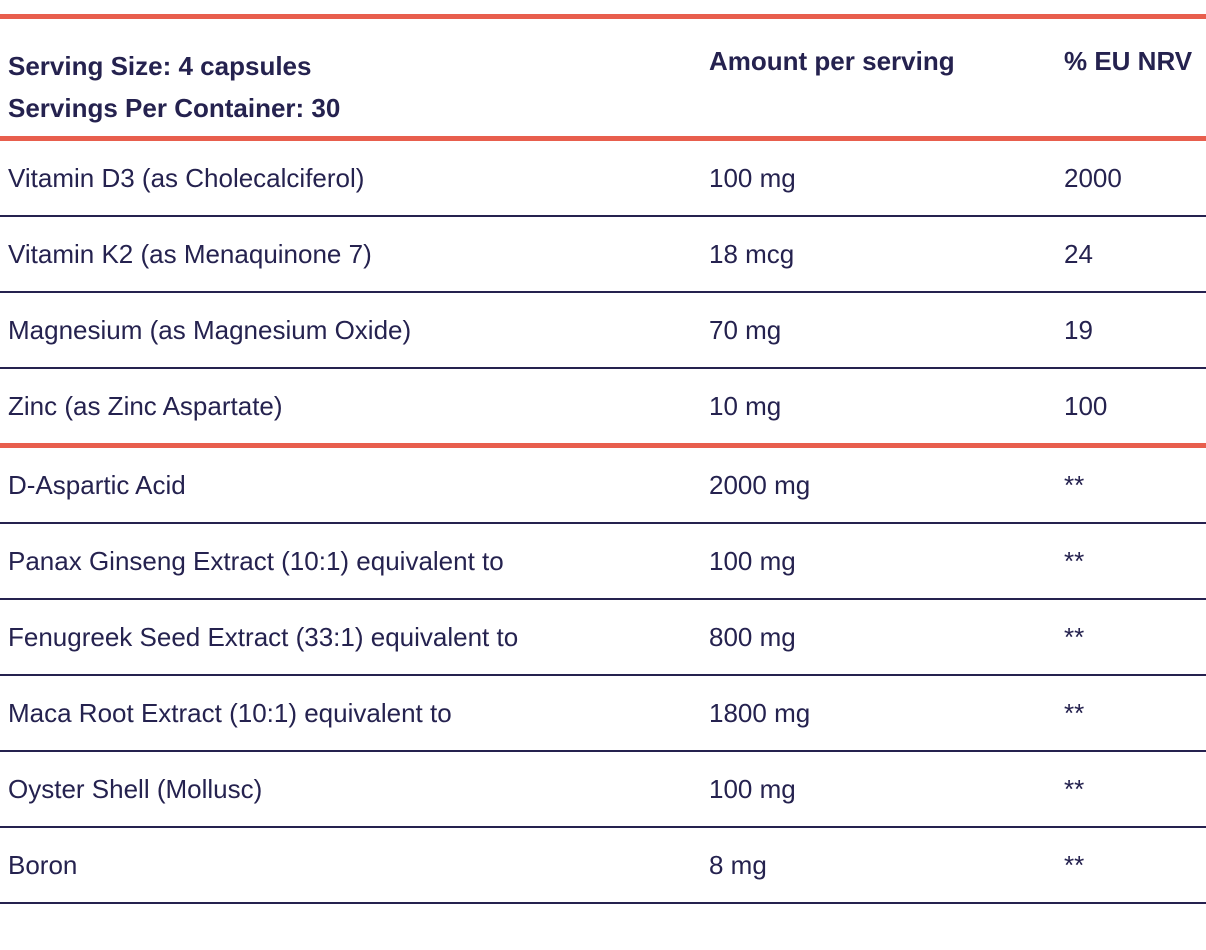  I want to click on header-accent-divider, so click(603, 138).